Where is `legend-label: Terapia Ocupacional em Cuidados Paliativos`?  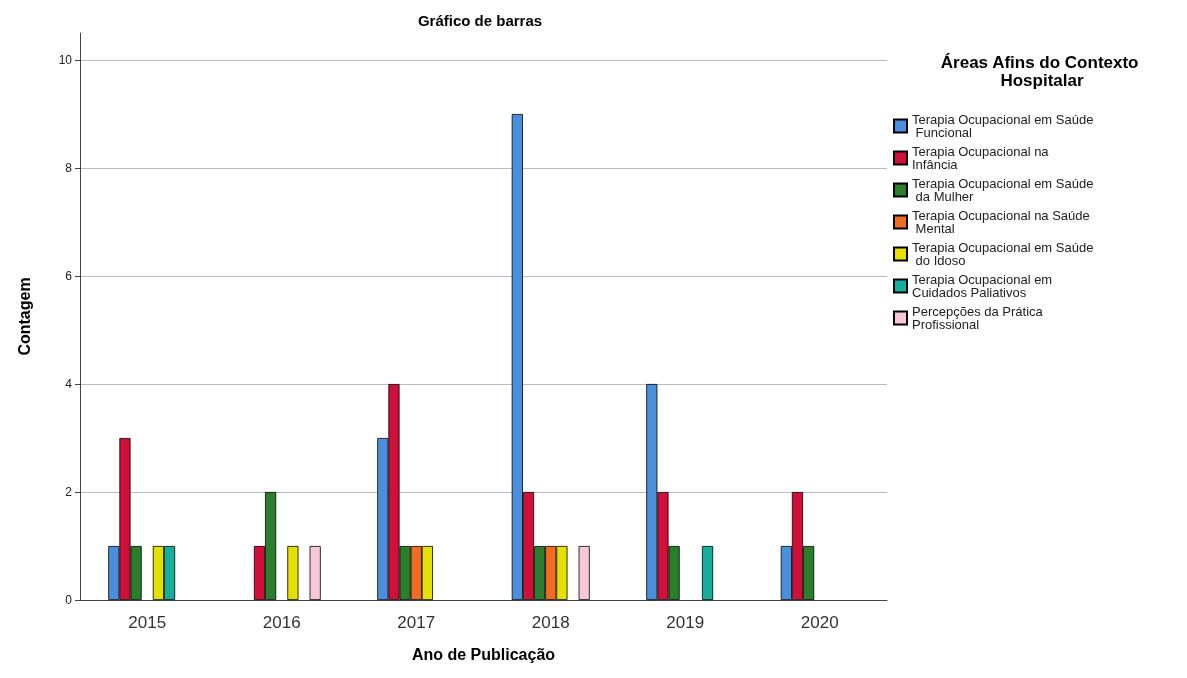 legend-label: Terapia Ocupacional em Cuidados Paliativos is located at coordinates (984, 286).